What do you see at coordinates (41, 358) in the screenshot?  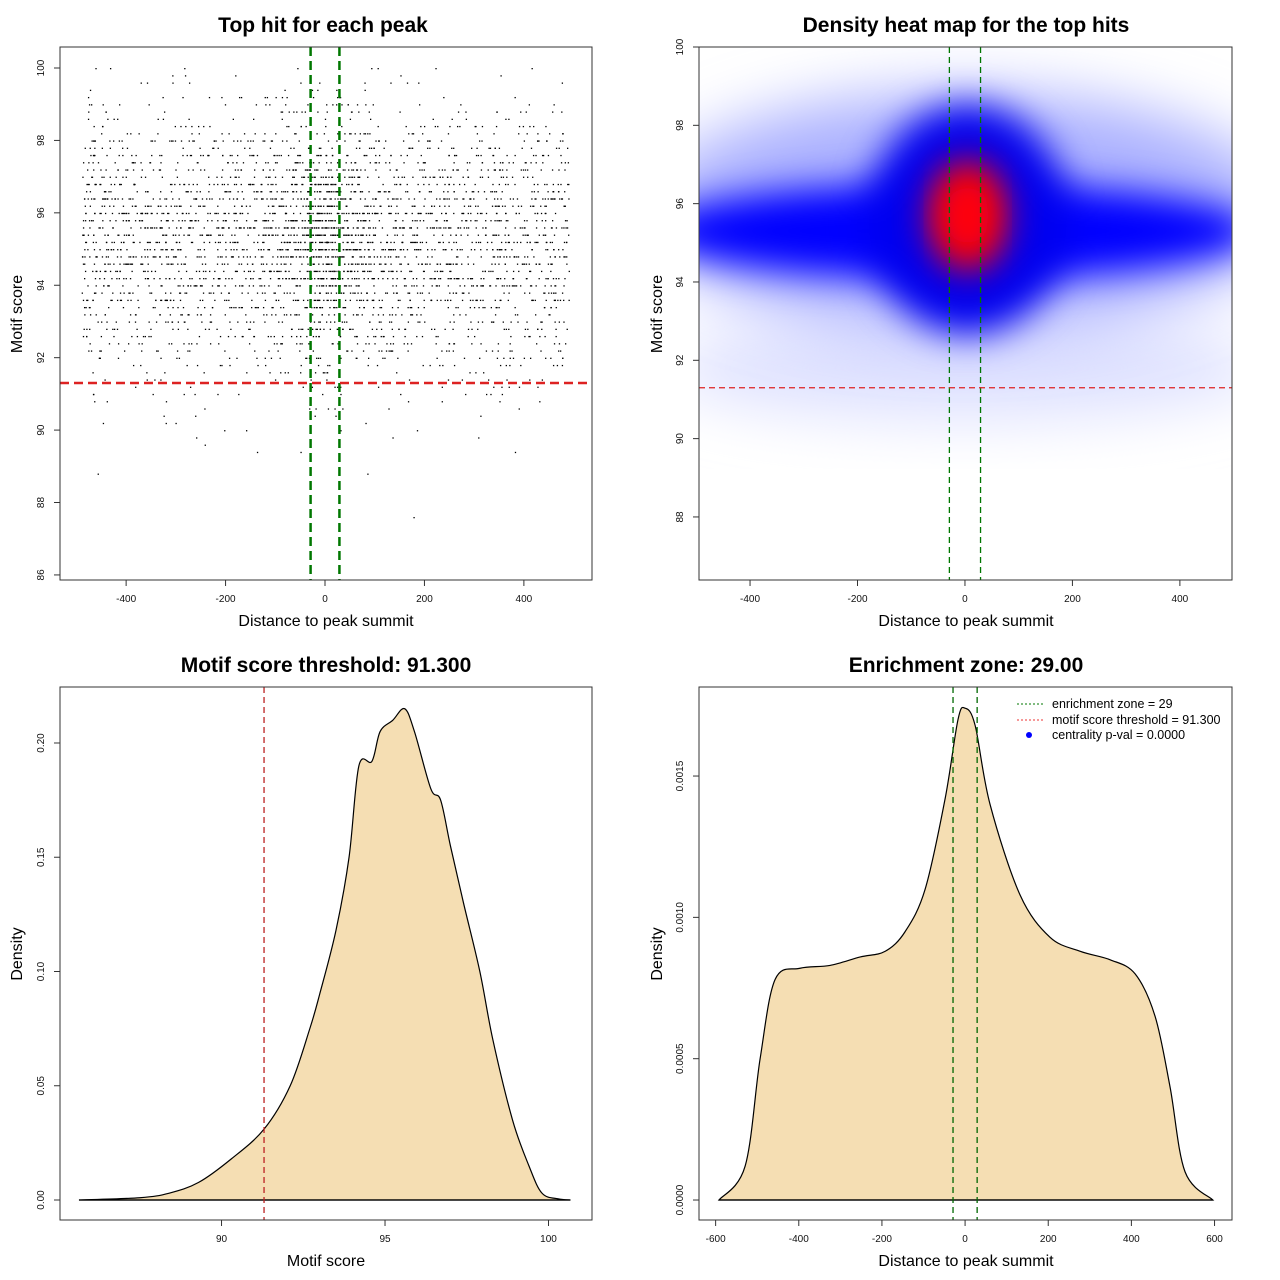 I see `y-tick-label: 92` at bounding box center [41, 358].